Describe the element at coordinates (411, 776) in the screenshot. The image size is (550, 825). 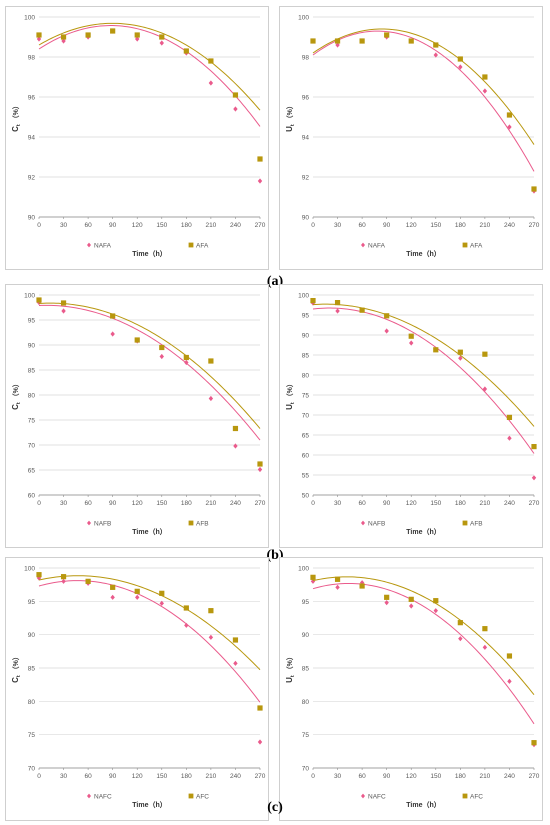
I see `x-tick-label: 120` at that location.